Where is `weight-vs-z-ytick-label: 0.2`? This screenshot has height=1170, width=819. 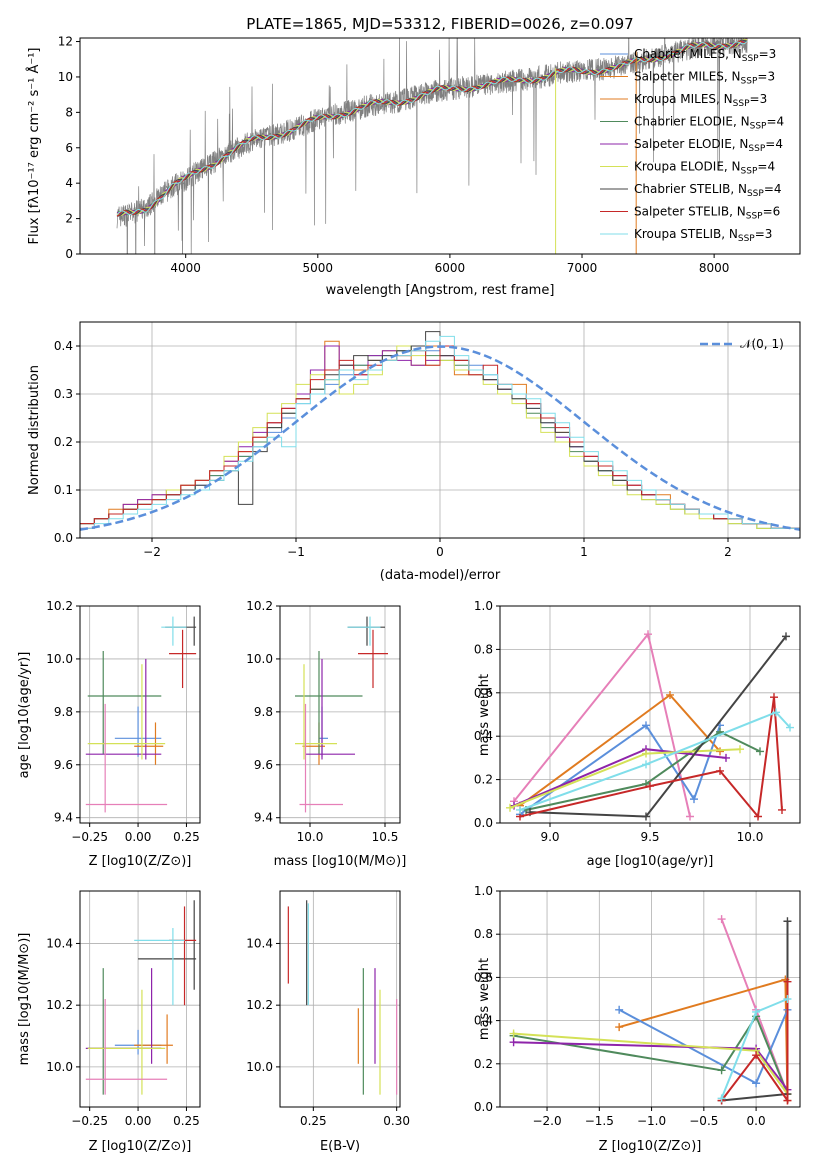 weight-vs-z-ytick-label: 0.2 is located at coordinates (483, 1064).